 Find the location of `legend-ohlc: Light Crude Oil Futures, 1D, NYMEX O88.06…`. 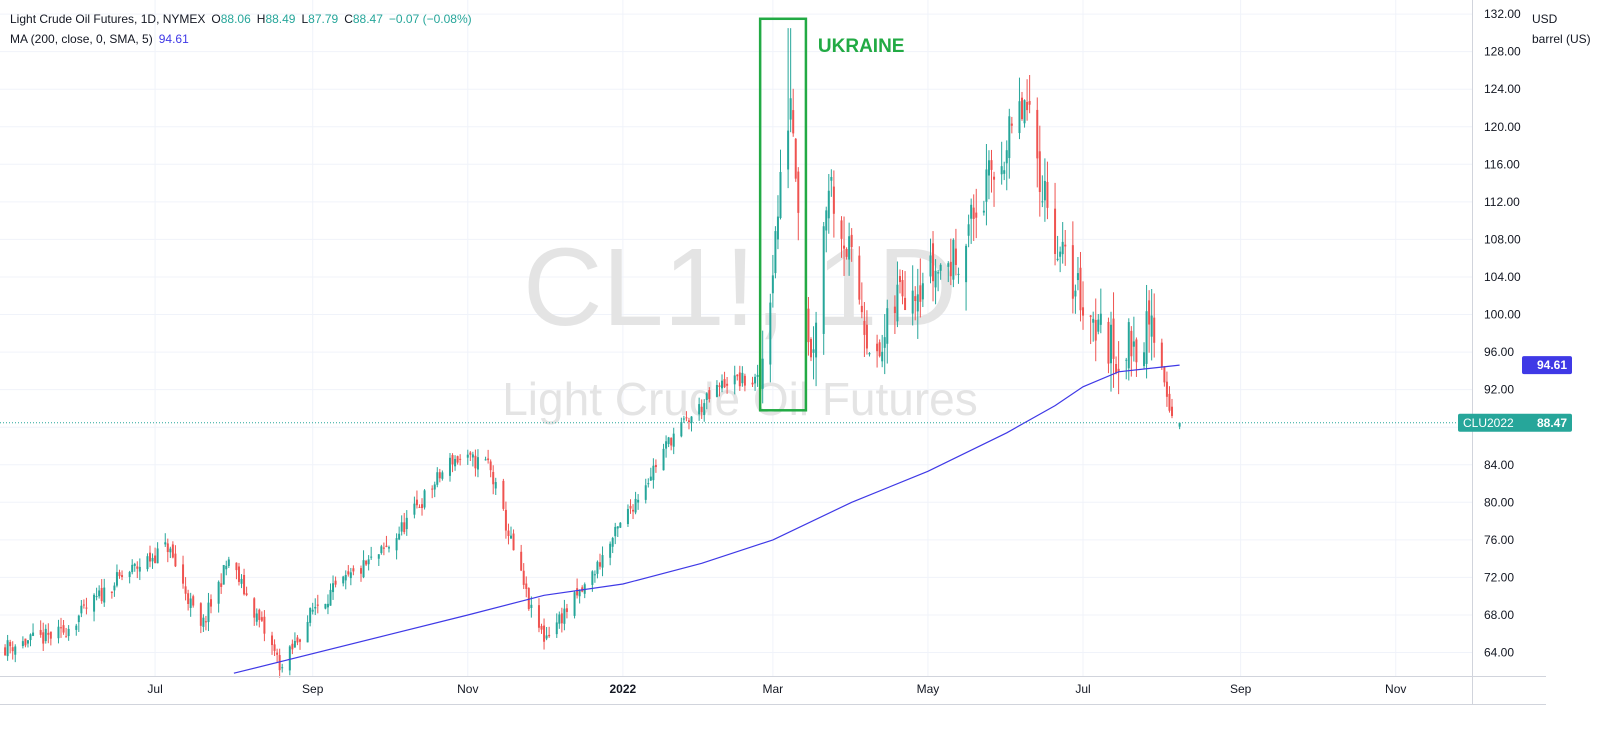

legend-ohlc: Light Crude Oil Futures, 1D, NYMEX O88.06… is located at coordinates (241, 19).